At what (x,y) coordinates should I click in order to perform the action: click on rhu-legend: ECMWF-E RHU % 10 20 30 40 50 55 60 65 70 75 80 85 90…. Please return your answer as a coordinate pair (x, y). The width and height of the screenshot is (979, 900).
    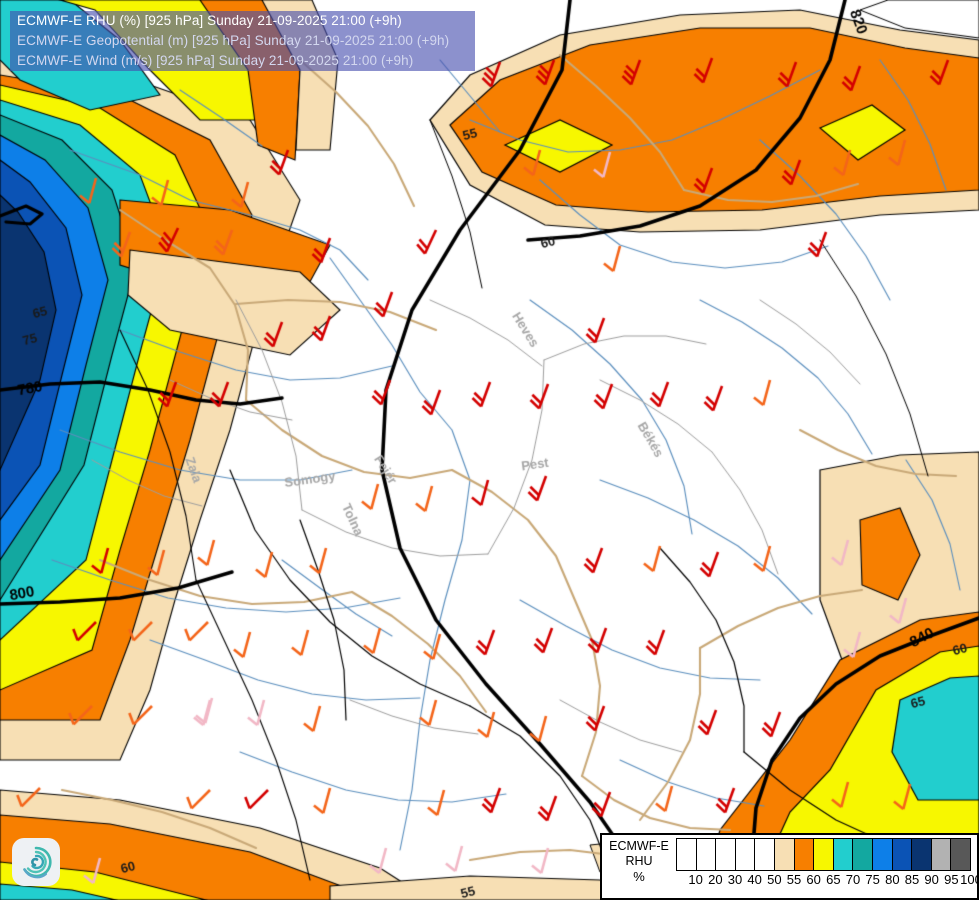
    Looking at the image, I should click on (789, 866).